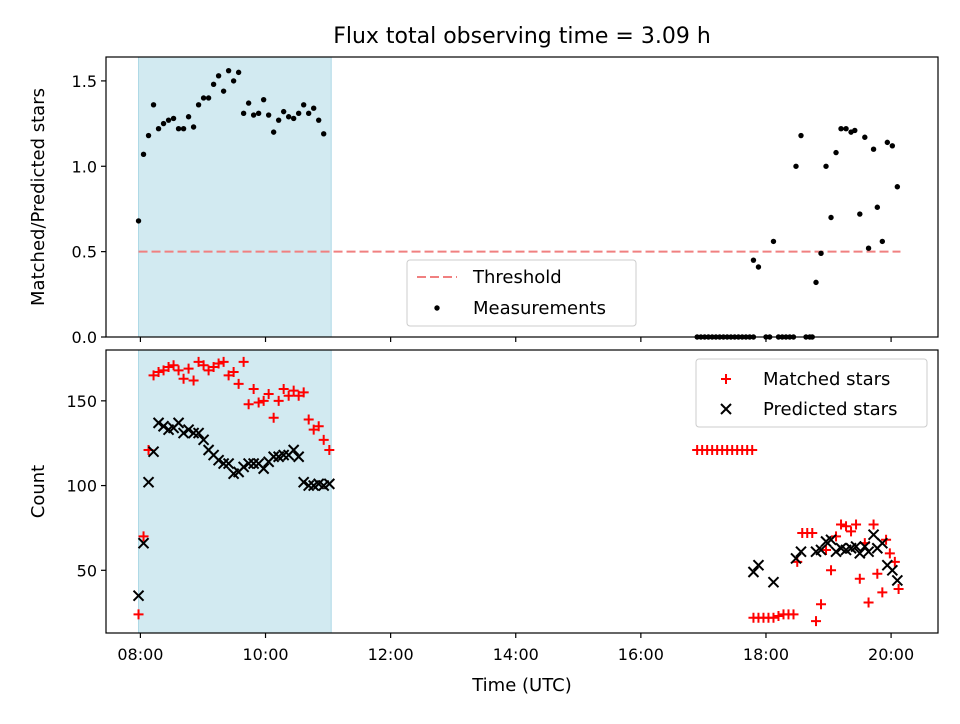  What do you see at coordinates (84, 252) in the screenshot?
I see `top-y-tick-label: 0.5` at bounding box center [84, 252].